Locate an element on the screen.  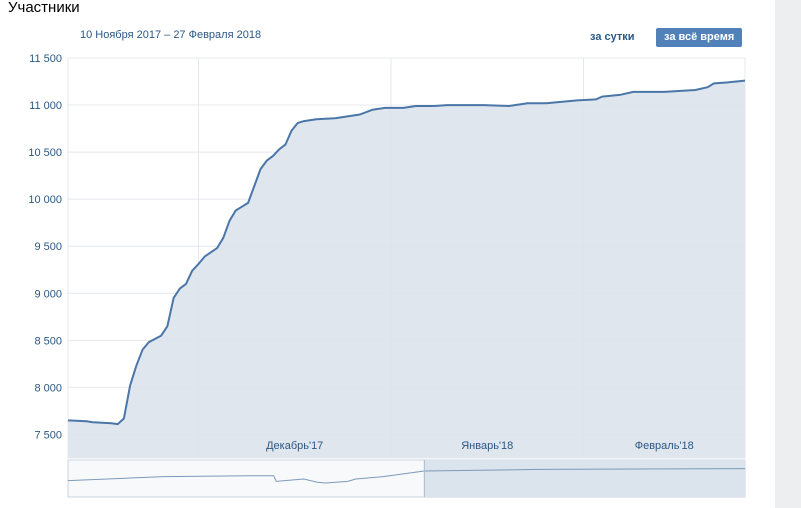
navigator-line is located at coordinates (406, 476).